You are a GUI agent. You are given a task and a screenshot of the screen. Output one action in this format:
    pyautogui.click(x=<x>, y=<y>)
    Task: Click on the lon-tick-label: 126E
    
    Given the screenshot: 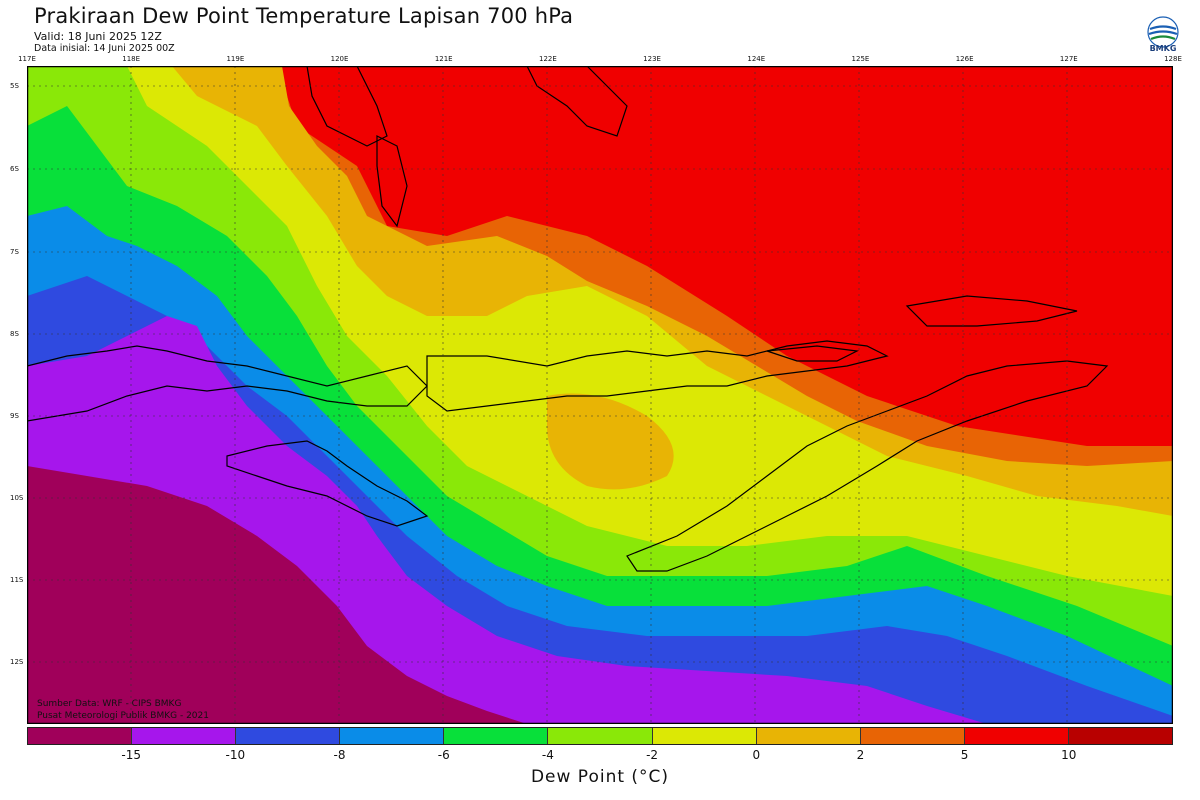 What is the action you would take?
    pyautogui.click(x=964, y=59)
    